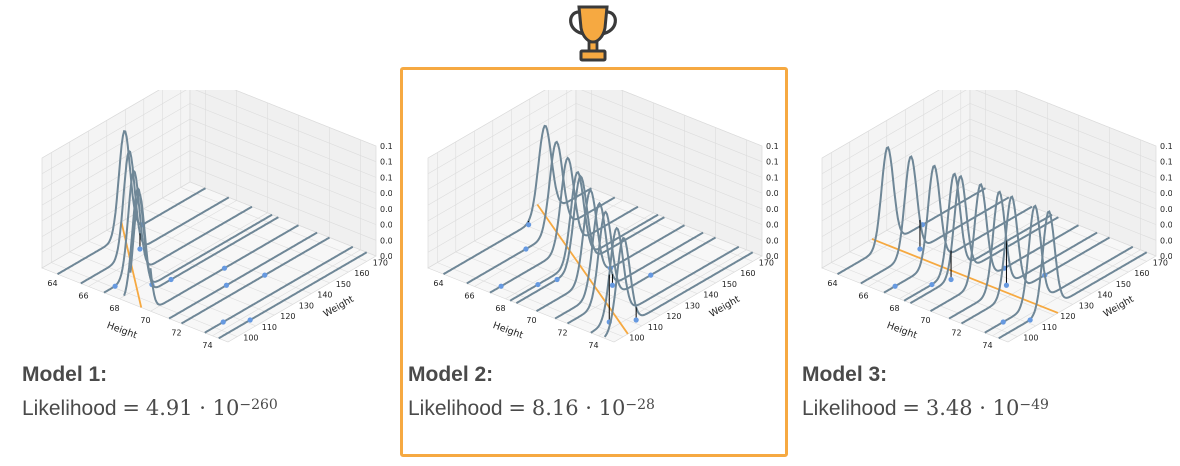 Image resolution: width=1180 pixels, height=466 pixels. Describe the element at coordinates (192, 408) in the screenshot. I see `likelihood-value: 4.91 · 10` at that location.